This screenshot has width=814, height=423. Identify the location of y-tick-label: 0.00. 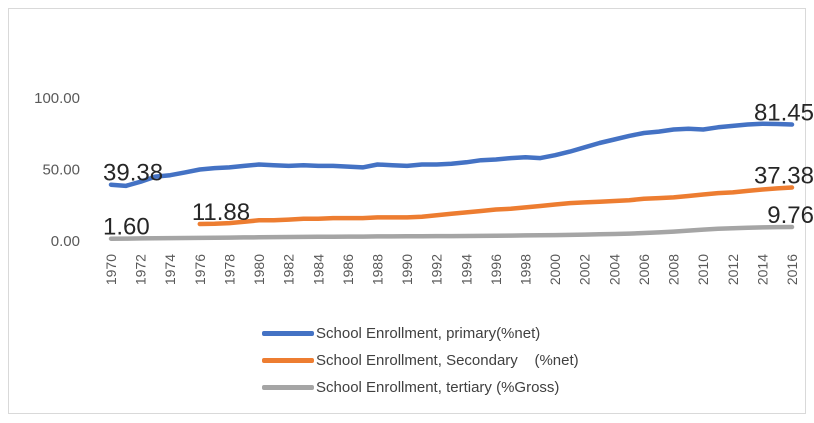
(65, 241).